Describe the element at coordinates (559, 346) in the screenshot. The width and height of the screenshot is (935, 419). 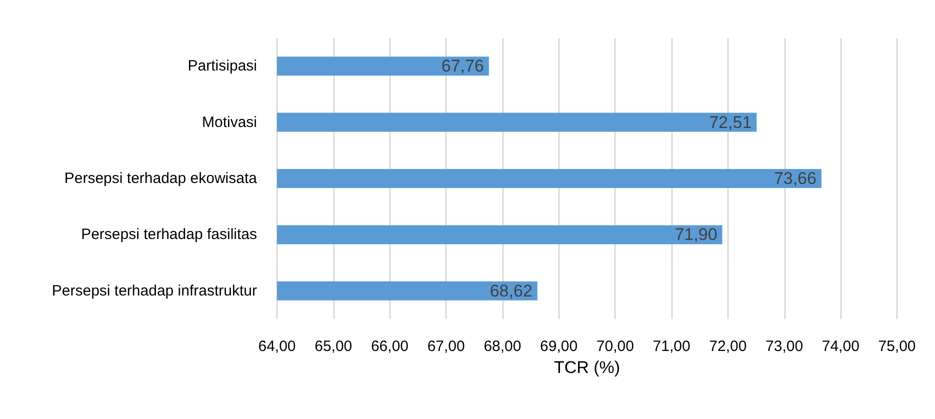
I see `x-tick-label: 69,00` at that location.